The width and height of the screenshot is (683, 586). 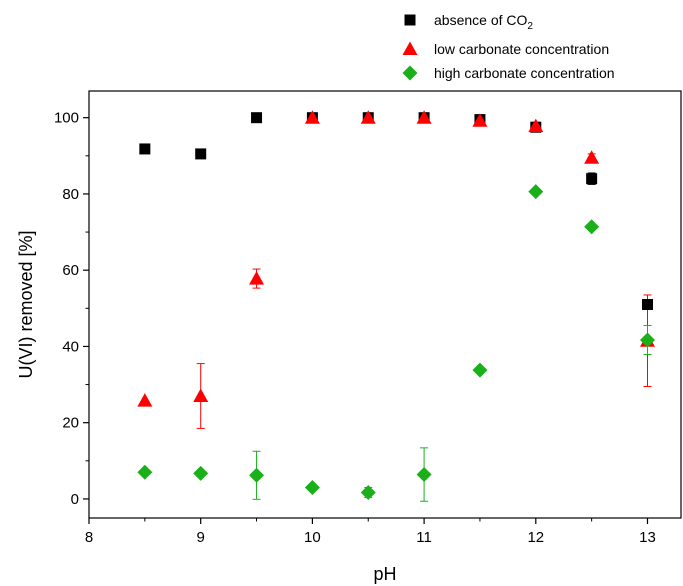 I want to click on x-tick-label: 13, so click(x=647, y=537).